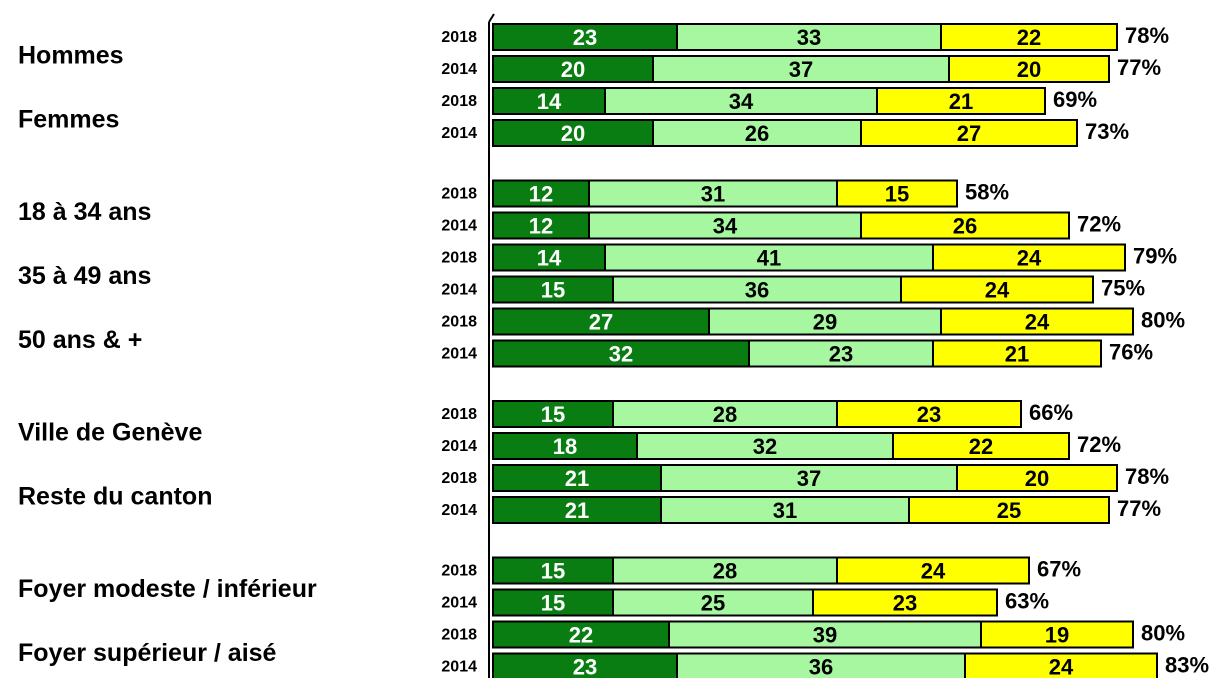  I want to click on group-label: 18 à 34 ans, so click(84, 212).